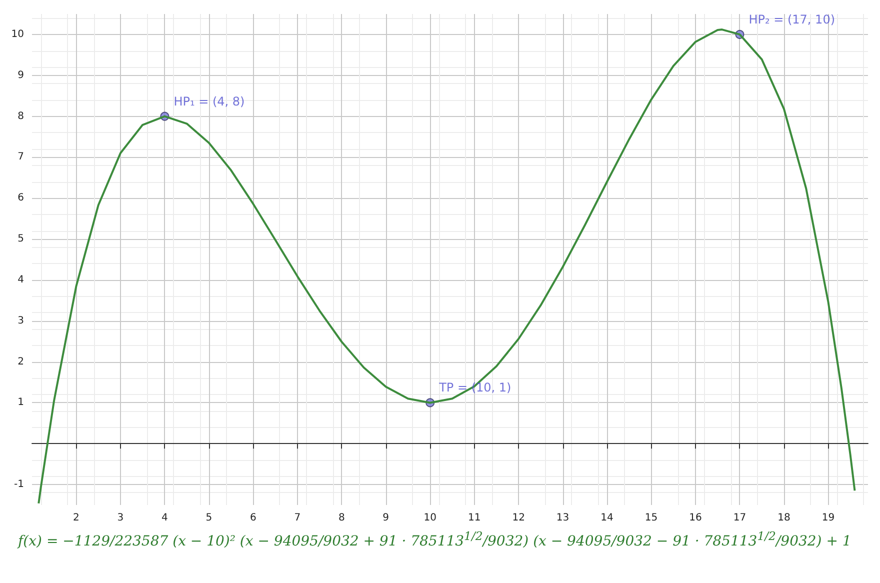 This screenshot has width=880, height=583. What do you see at coordinates (297, 518) in the screenshot?
I see `x-tick-label: 7` at bounding box center [297, 518].